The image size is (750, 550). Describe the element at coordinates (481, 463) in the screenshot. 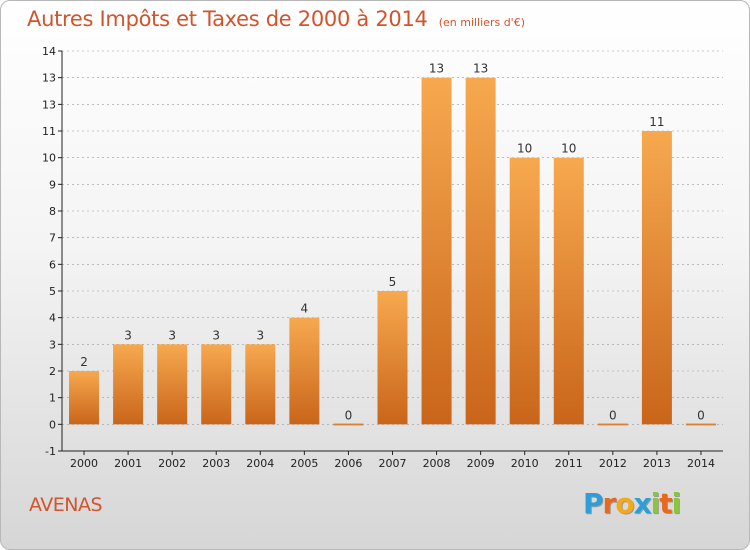

I see `x-tick-label-2009: 2009` at that location.